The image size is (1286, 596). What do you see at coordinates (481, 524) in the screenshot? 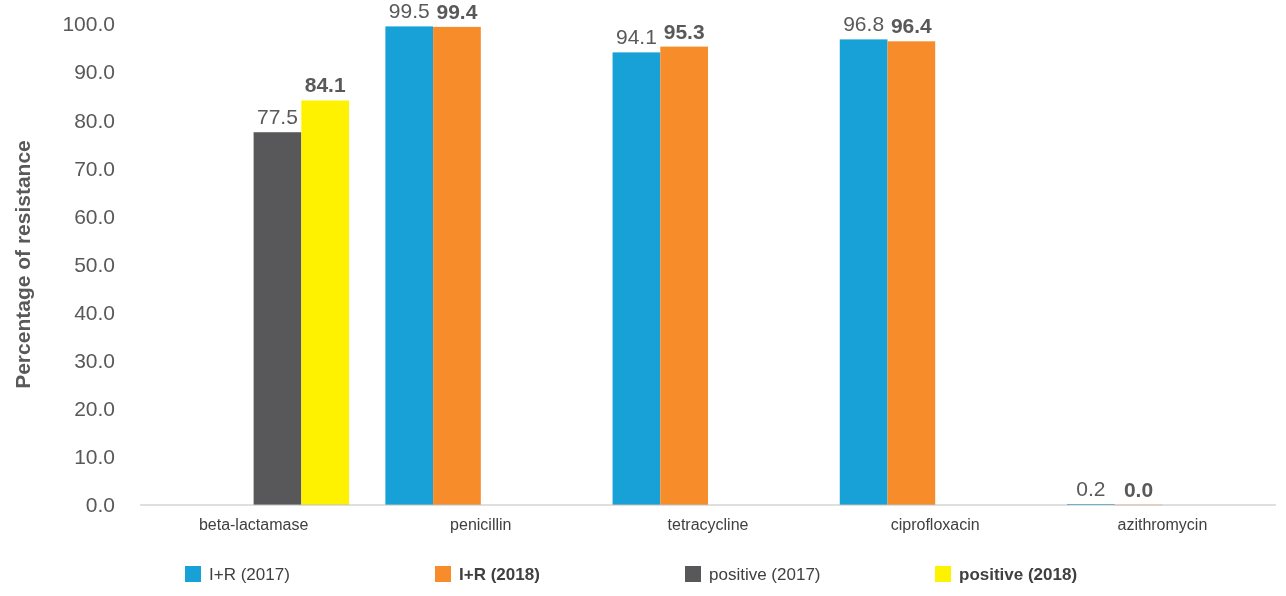
I see `x-tick-label: penicillin` at bounding box center [481, 524].